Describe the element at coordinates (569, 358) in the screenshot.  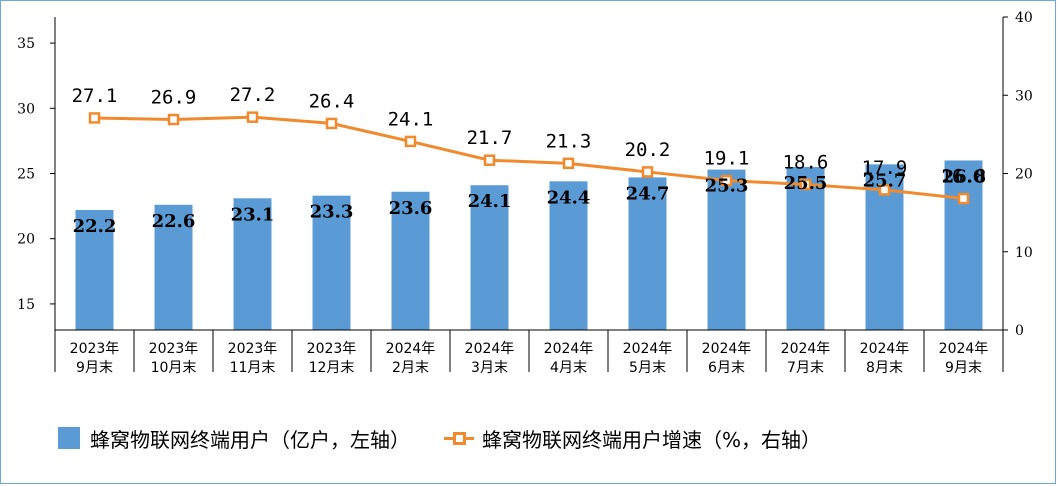
I see `category-label: 2024年 4月末` at that location.